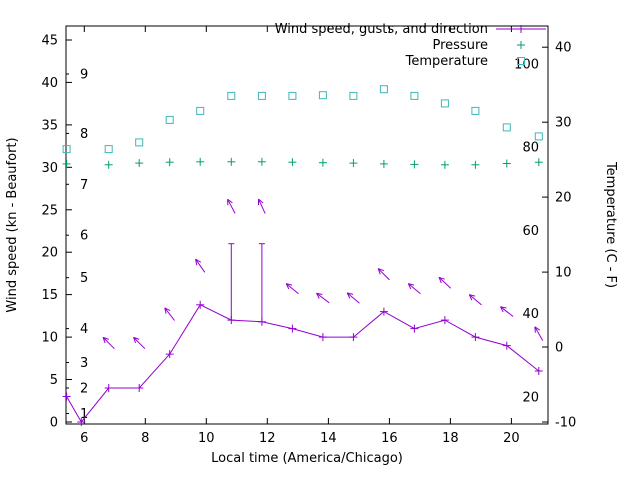  What do you see at coordinates (559, 348) in the screenshot?
I see `temp-c-label: 0` at bounding box center [559, 348].